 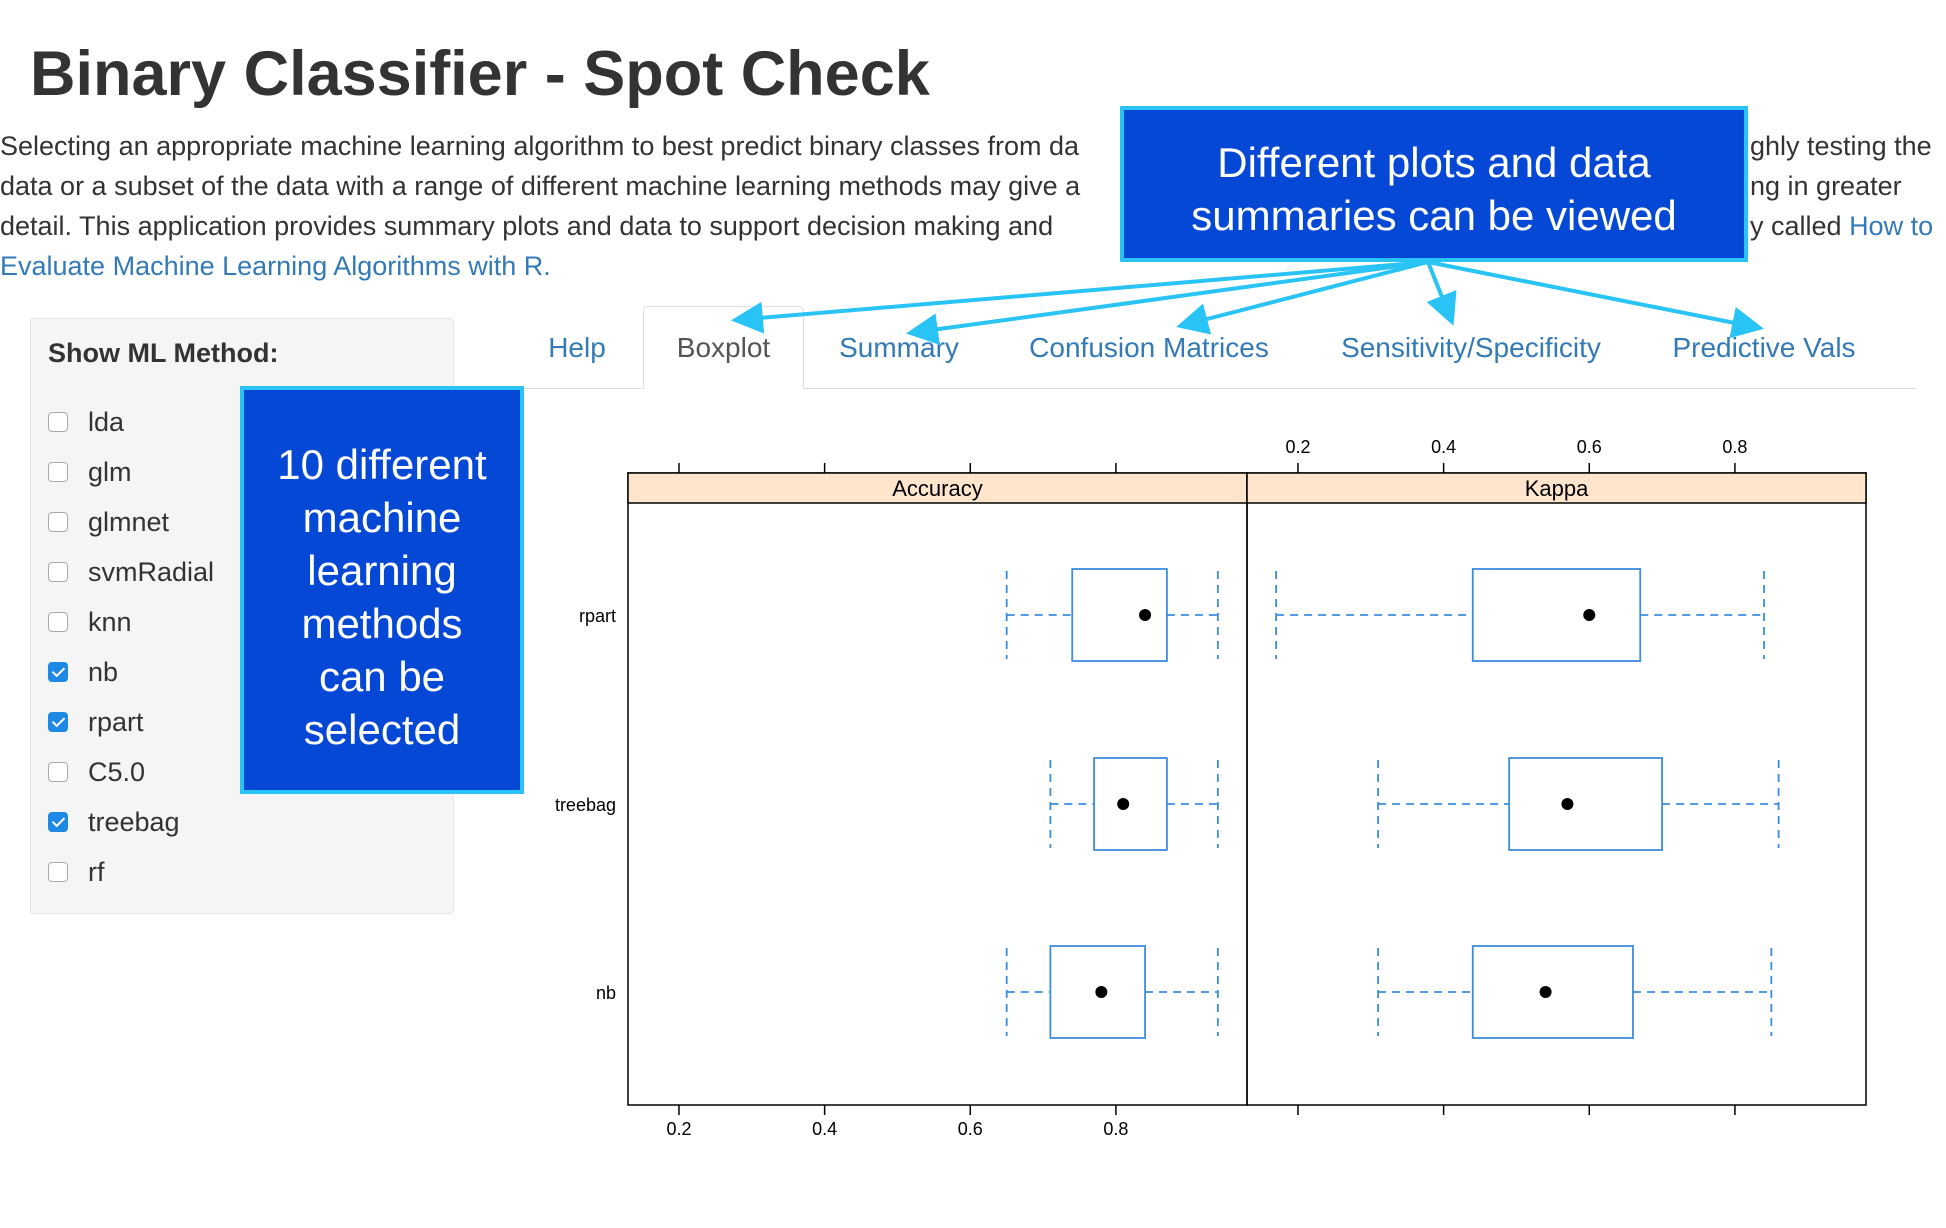 I want to click on method-option-lda: lda, so click(x=86, y=422).